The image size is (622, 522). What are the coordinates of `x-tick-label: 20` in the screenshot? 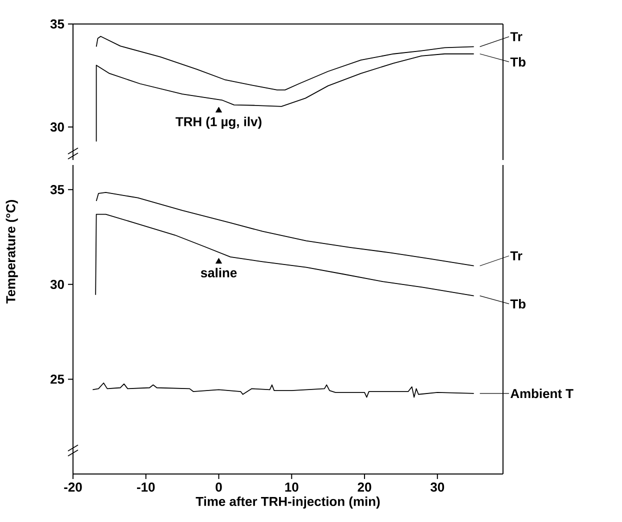 It's located at (365, 487).